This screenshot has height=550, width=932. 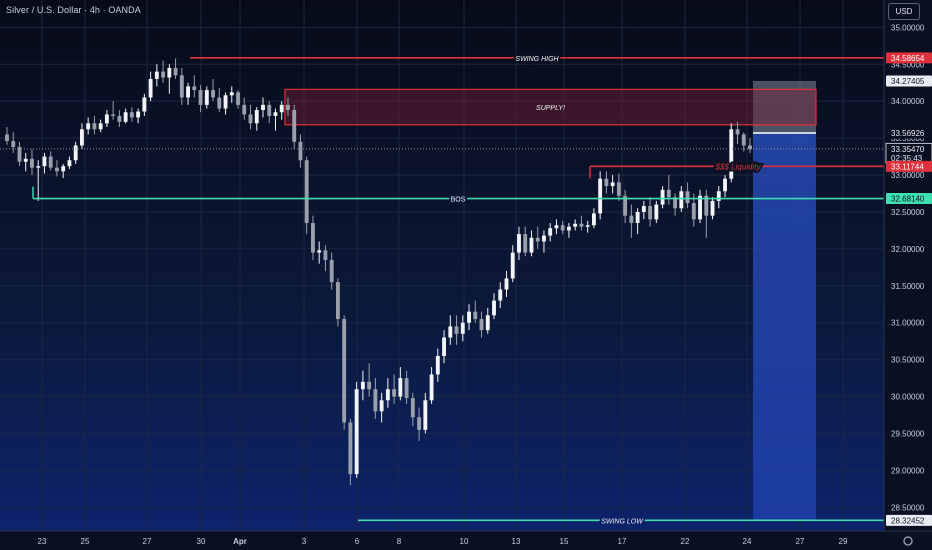 I want to click on x-tick-label: 23, so click(x=42, y=541).